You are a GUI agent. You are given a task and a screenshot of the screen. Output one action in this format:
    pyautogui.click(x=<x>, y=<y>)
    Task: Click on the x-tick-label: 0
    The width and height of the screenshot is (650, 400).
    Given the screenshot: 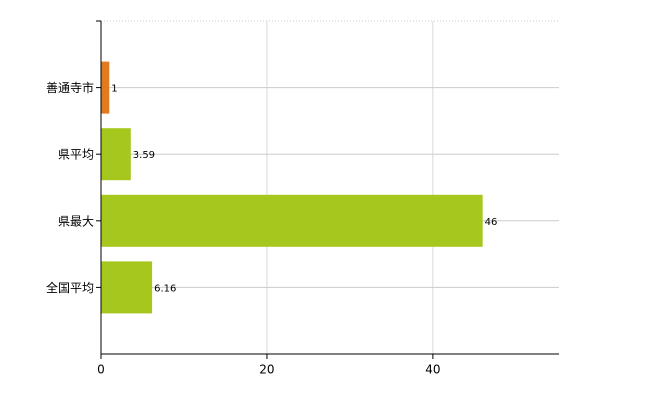 What is the action you would take?
    pyautogui.click(x=101, y=370)
    